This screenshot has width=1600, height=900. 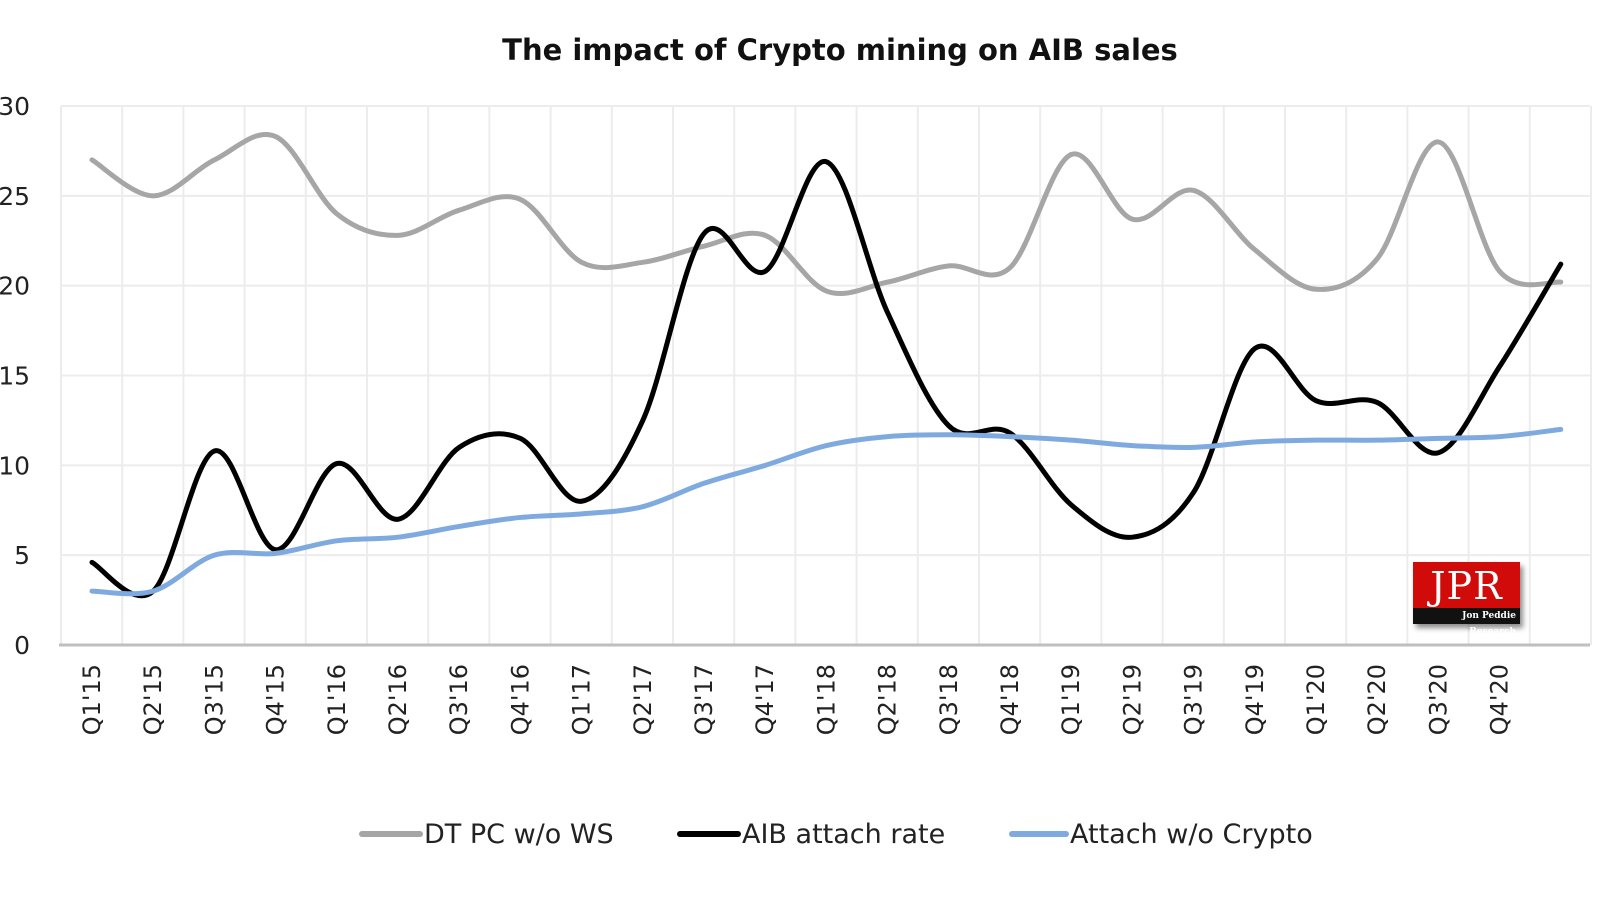 I want to click on y-tick-label: 10, so click(x=15, y=465).